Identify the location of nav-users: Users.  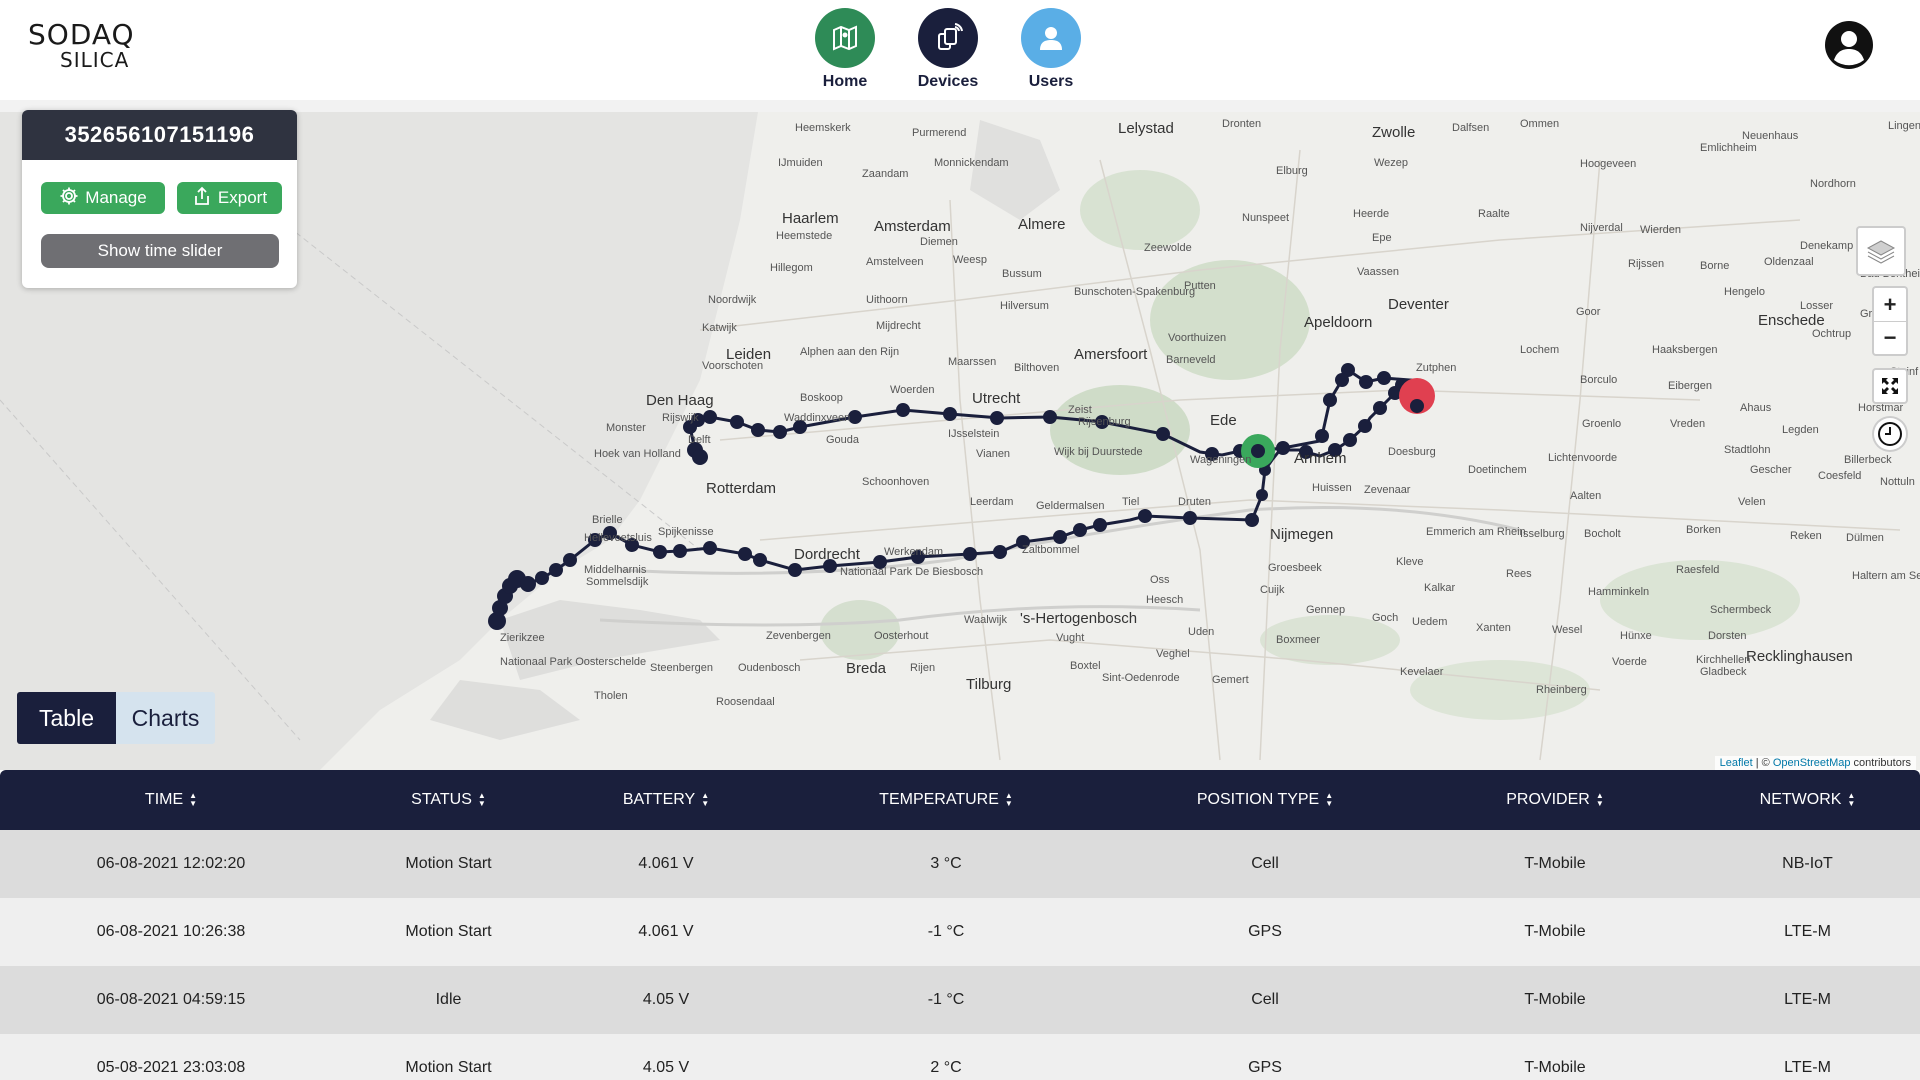
(1051, 49).